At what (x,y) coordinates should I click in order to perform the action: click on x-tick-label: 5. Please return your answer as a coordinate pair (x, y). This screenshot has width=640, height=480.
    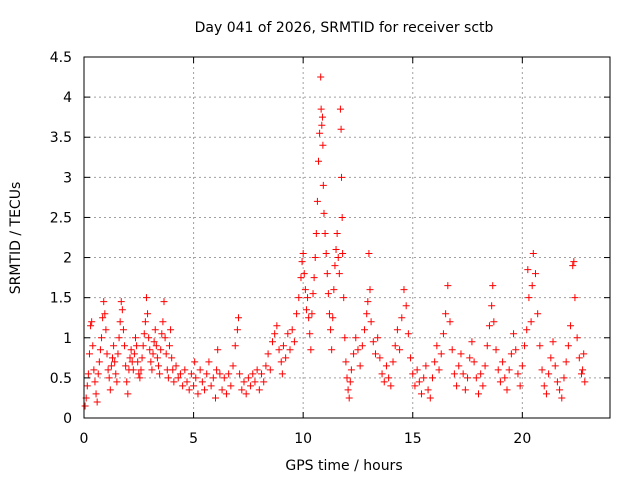
    Looking at the image, I should click on (193, 439).